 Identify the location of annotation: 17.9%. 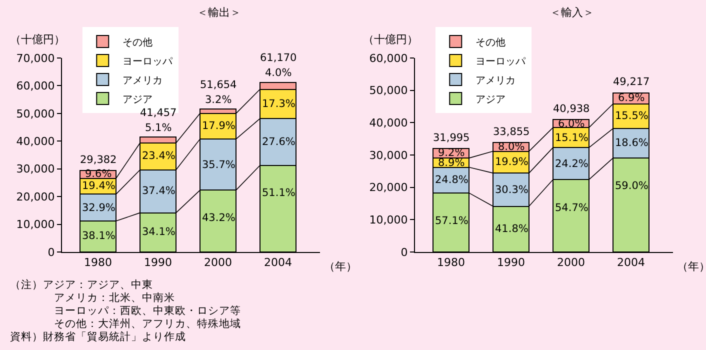
(219, 126).